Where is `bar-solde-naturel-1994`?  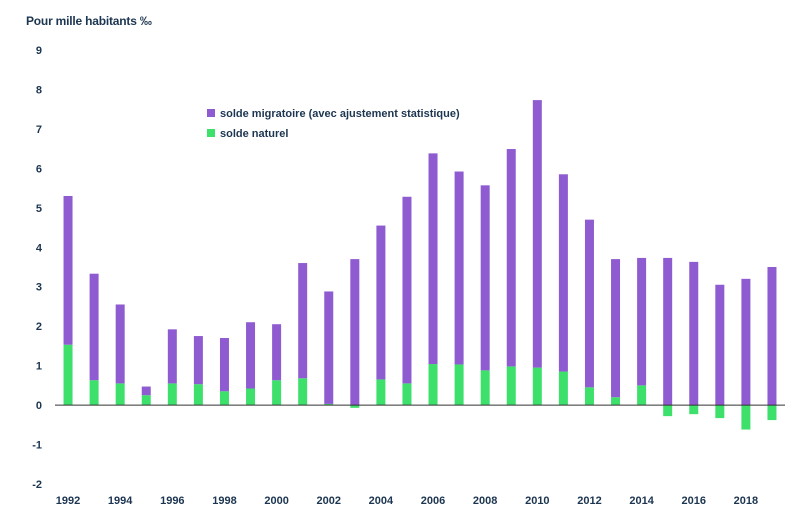 bar-solde-naturel-1994 is located at coordinates (120, 394).